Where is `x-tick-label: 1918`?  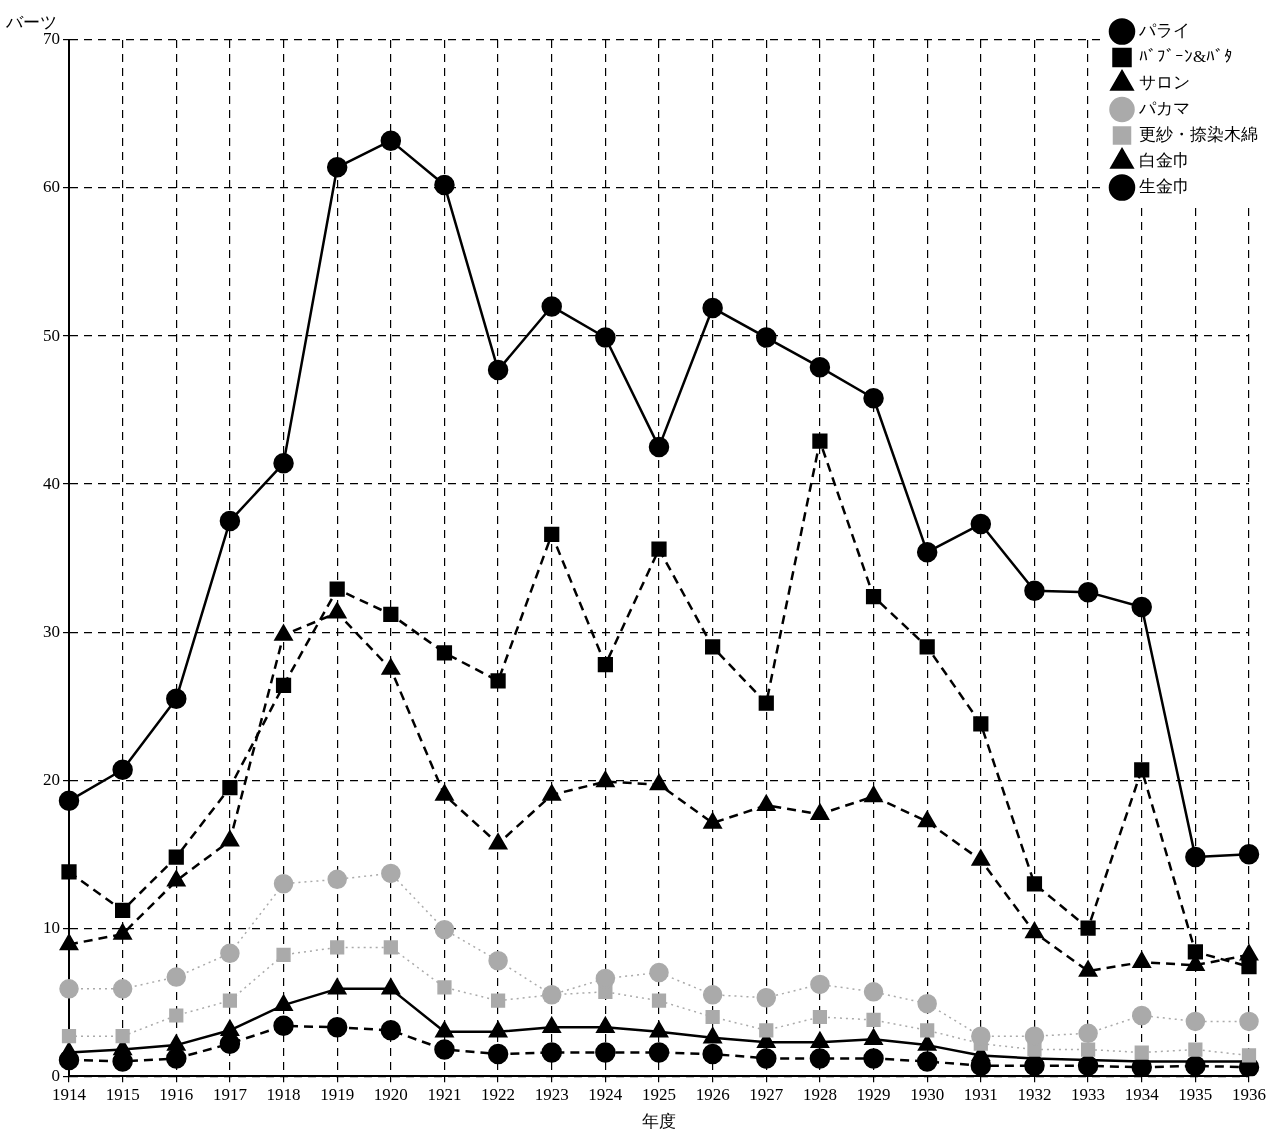 x-tick-label: 1918 is located at coordinates (283, 1094).